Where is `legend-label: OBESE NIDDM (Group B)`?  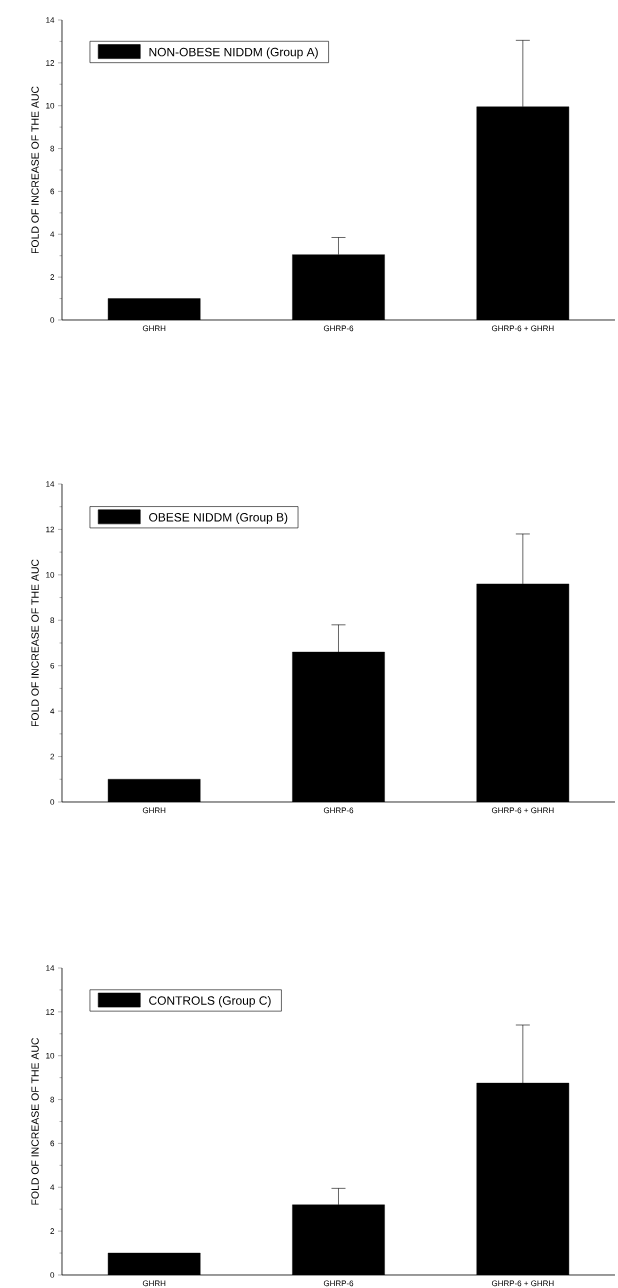
legend-label: OBESE NIDDM (Group B) is located at coordinates (218, 518).